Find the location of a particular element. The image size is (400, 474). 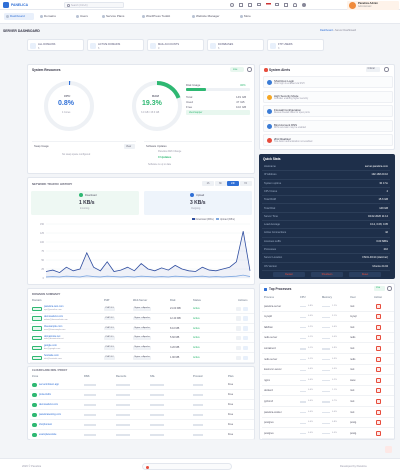

zone-name: serverinfotext.app is located at coordinates (49, 384).